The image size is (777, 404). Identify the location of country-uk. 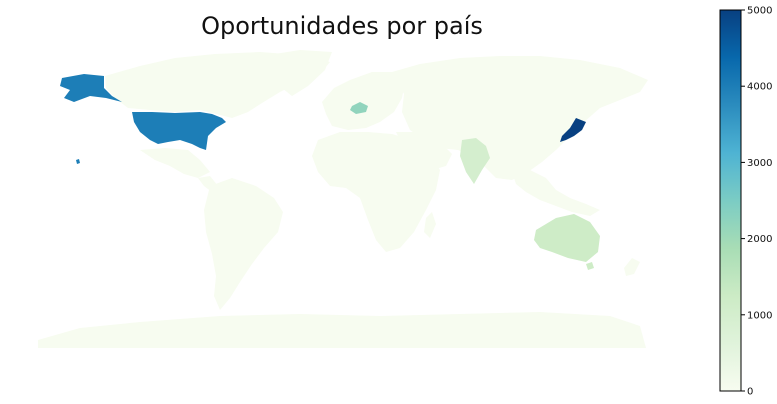
(333, 98).